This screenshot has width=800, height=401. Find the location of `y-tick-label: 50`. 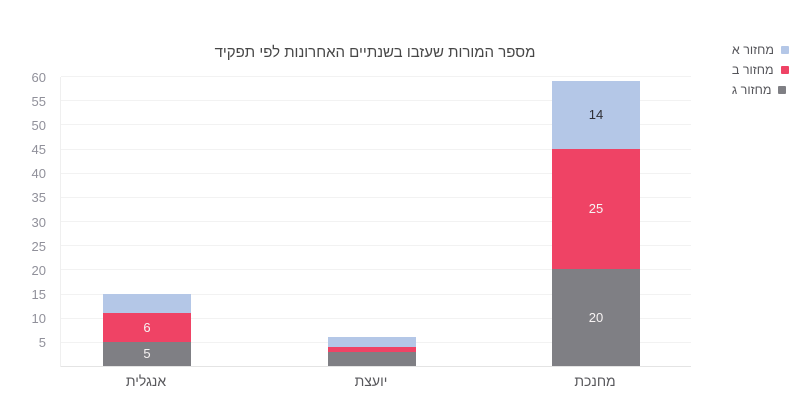

y-tick-label: 50 is located at coordinates (38, 125).